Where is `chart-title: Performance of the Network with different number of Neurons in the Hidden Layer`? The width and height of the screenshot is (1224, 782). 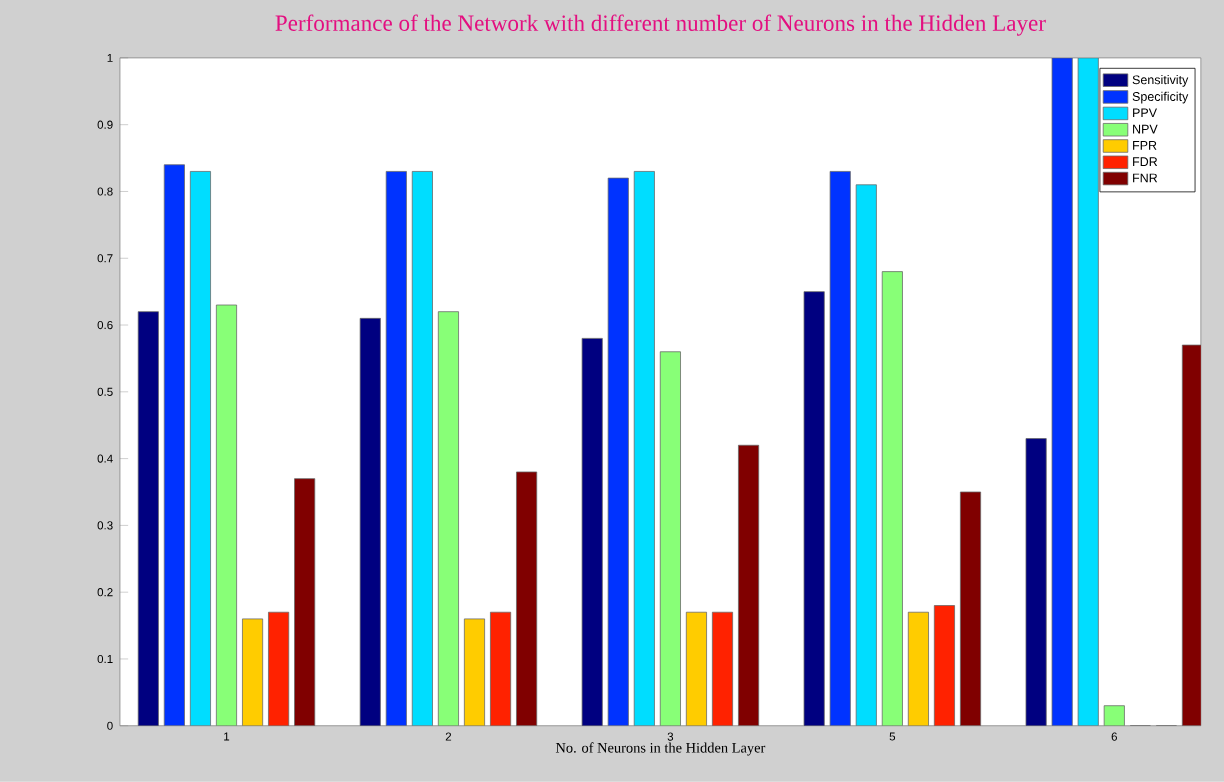 chart-title: Performance of the Network with different number of Neurons in the Hidden Layer is located at coordinates (660, 25).